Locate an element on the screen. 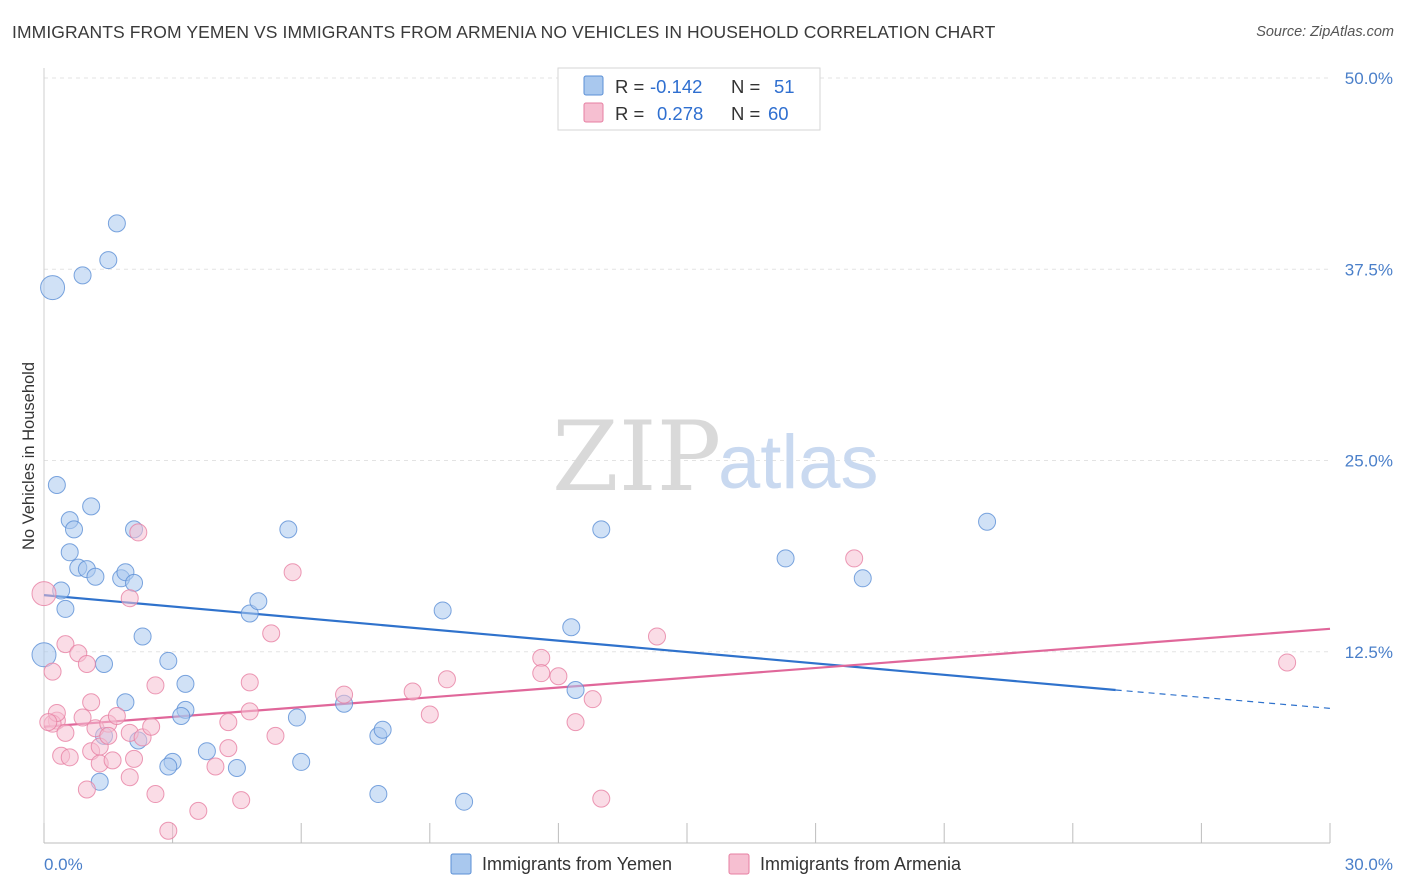 This screenshot has width=1406, height=892. legend-r-value-yemen: -0.142 is located at coordinates (676, 86).